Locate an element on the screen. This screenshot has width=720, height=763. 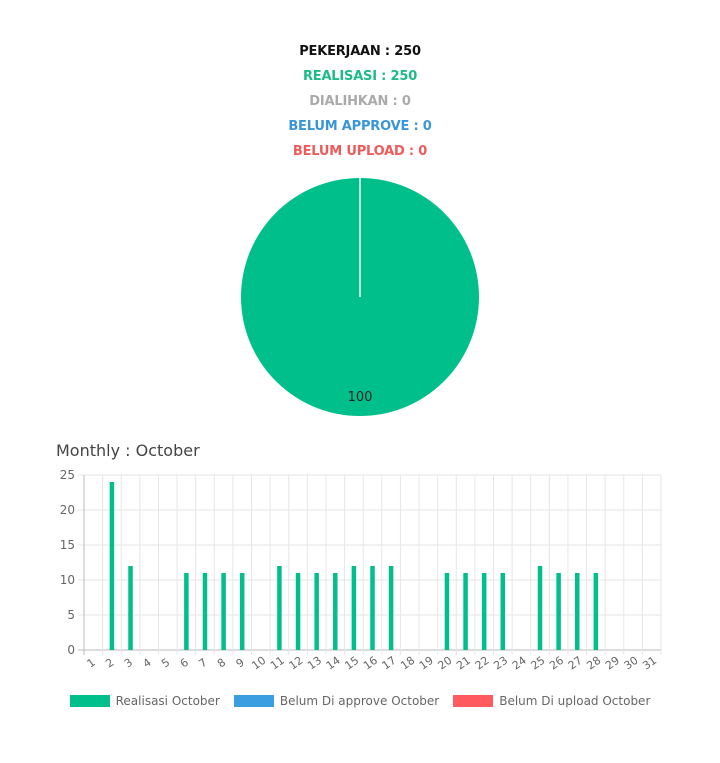
pie-slice-label: 100 is located at coordinates (360, 397).